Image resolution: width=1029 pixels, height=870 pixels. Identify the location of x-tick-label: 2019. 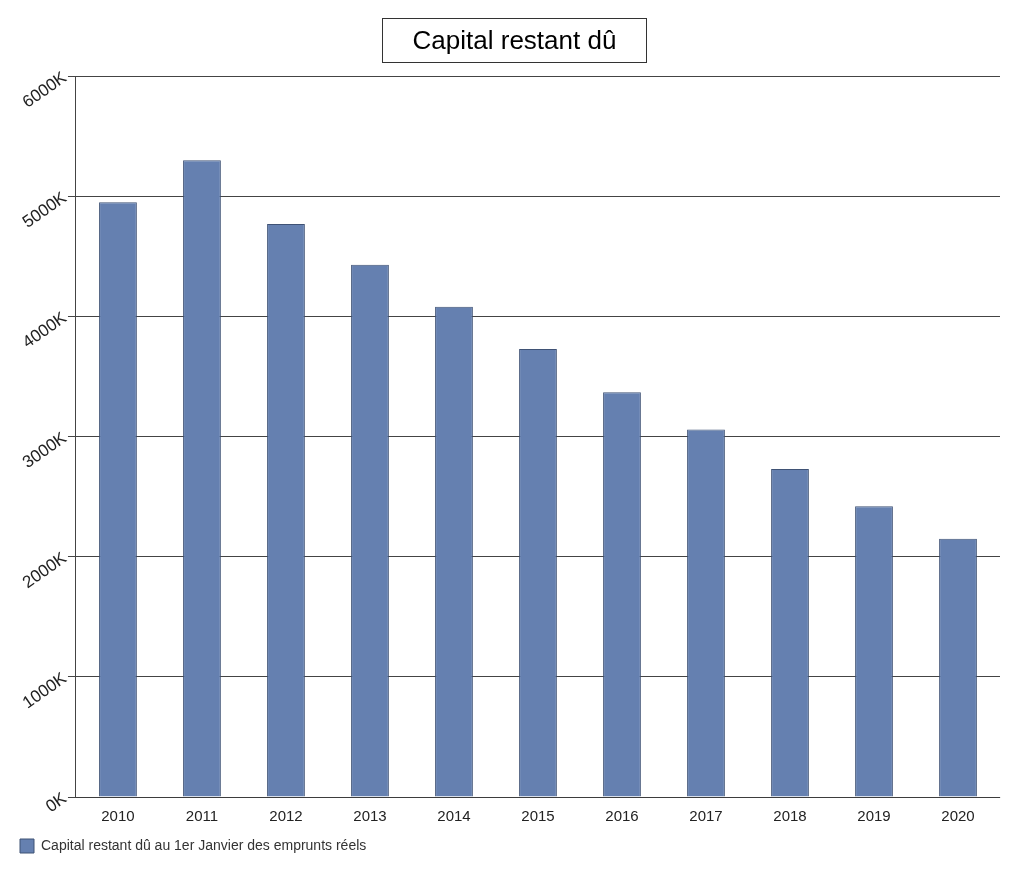
(874, 816).